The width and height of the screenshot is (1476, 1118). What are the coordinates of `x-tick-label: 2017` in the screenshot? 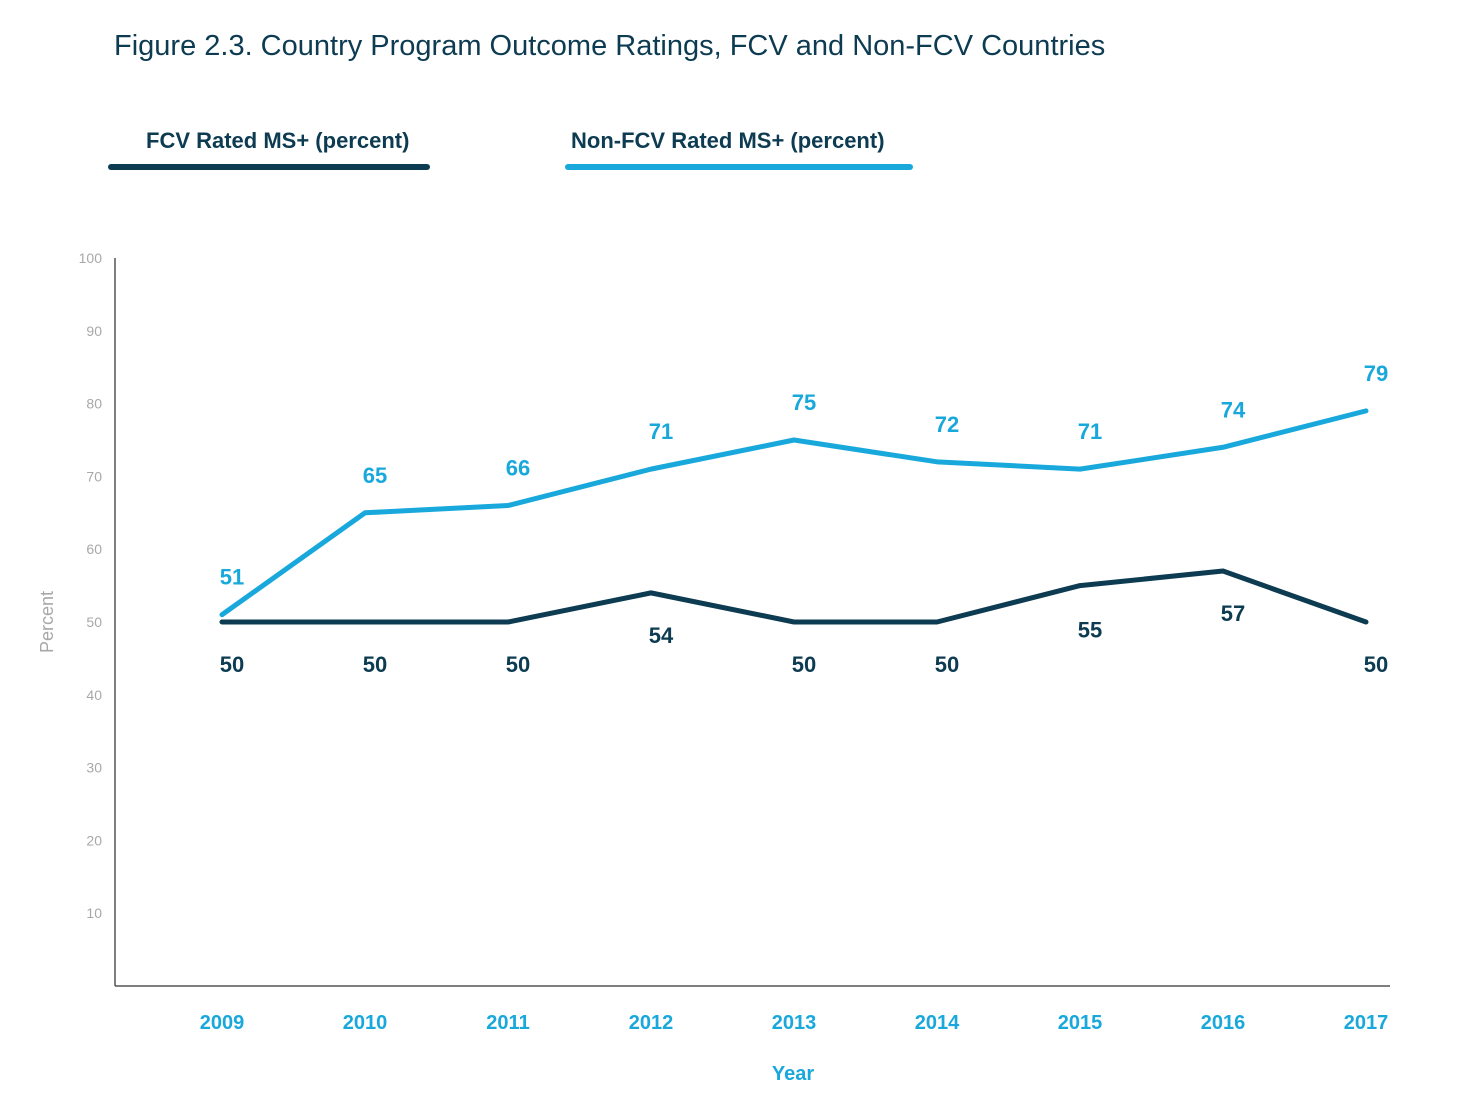 It's located at (1366, 1023).